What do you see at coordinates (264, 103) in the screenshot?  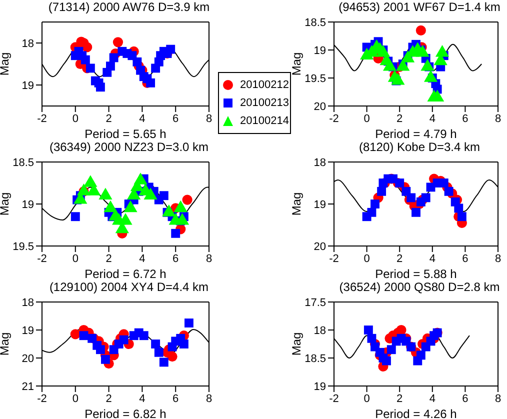 I see `legend-label: 20100213` at bounding box center [264, 103].